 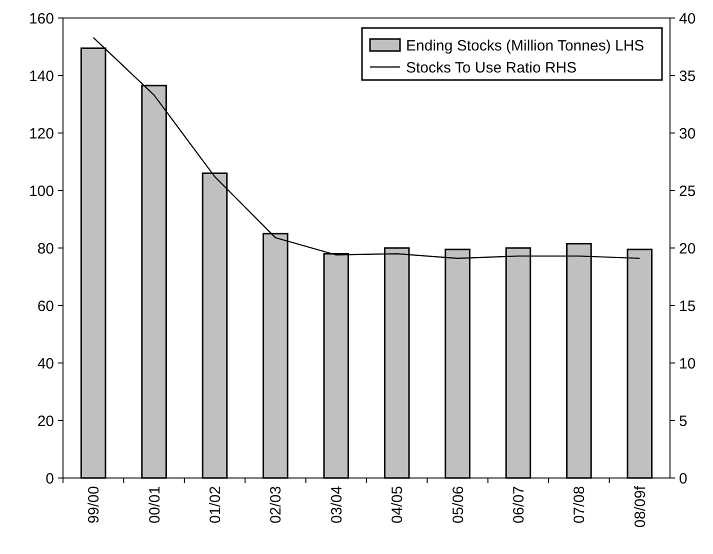 What do you see at coordinates (687, 19) in the screenshot?
I see `y2-tick-label: 40` at bounding box center [687, 19].